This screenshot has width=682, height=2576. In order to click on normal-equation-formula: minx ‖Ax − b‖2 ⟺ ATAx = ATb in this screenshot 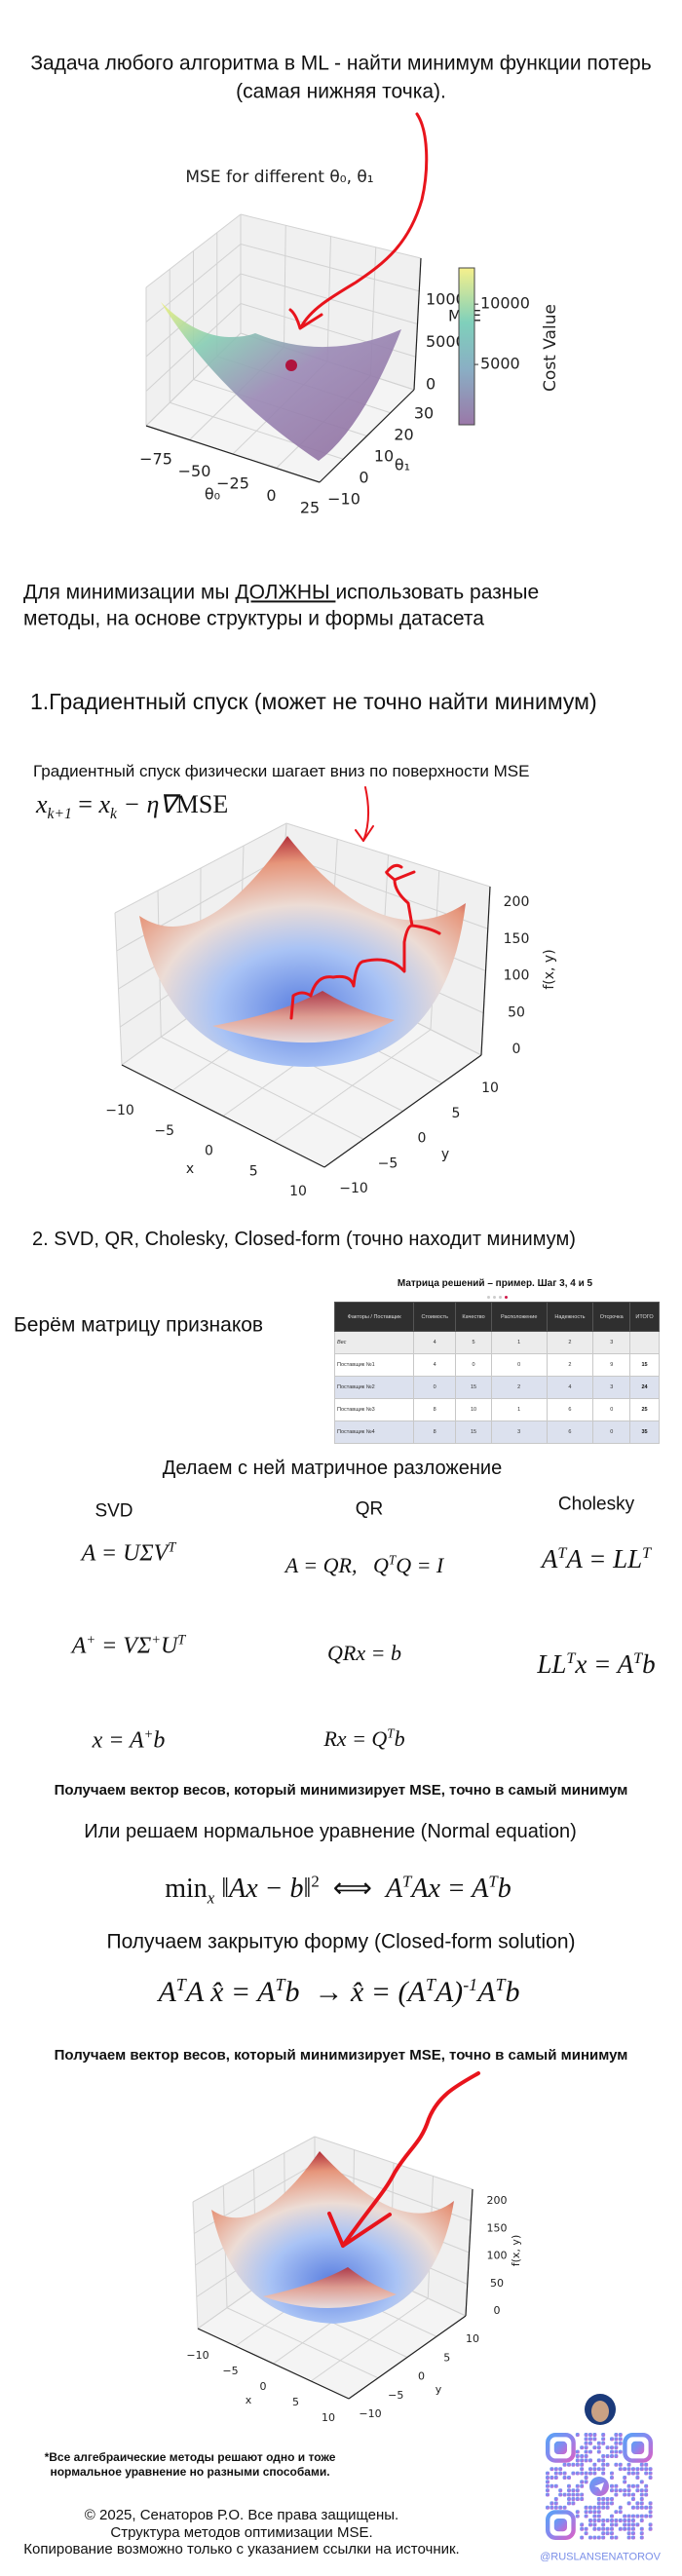, I will do `click(338, 1890)`.